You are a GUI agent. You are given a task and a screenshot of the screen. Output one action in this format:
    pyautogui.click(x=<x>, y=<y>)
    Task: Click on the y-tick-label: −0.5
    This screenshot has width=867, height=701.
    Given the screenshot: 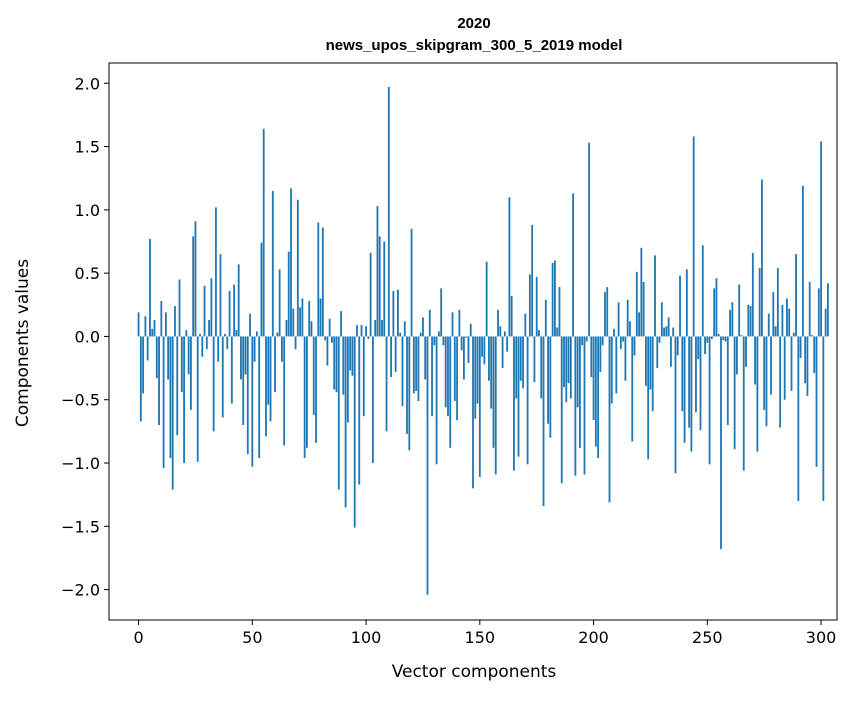 What is the action you would take?
    pyautogui.click(x=80, y=400)
    